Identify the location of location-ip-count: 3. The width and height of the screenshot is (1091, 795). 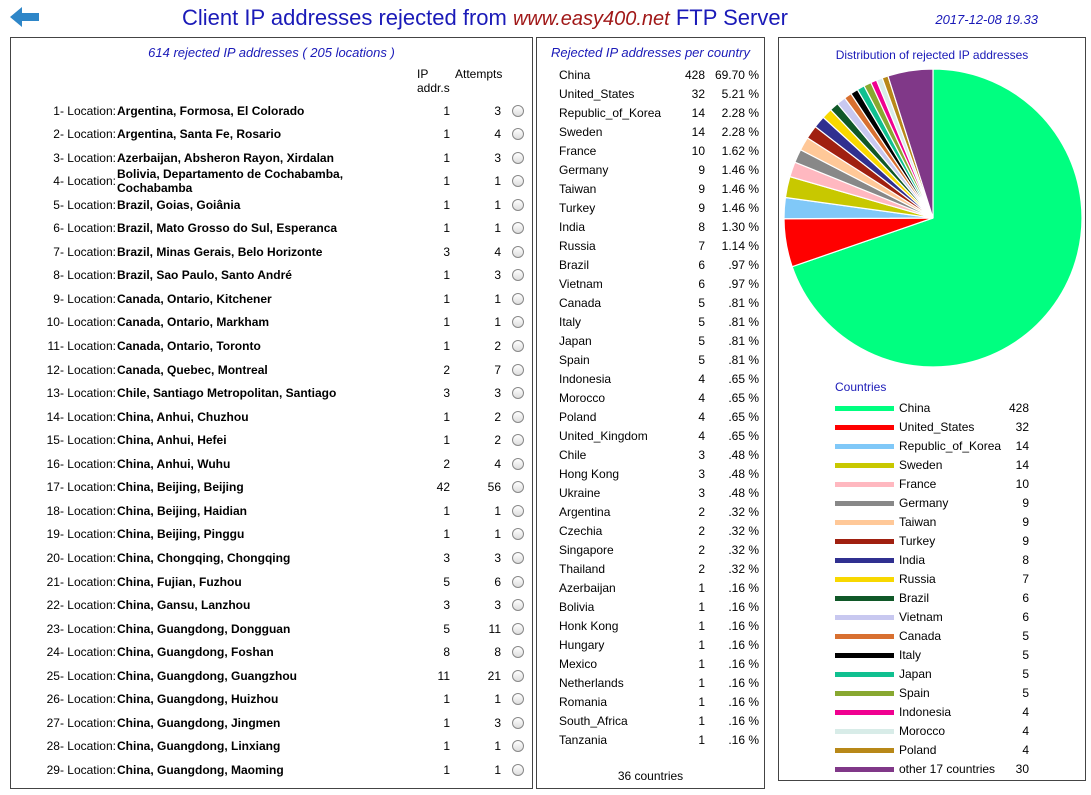
(446, 251).